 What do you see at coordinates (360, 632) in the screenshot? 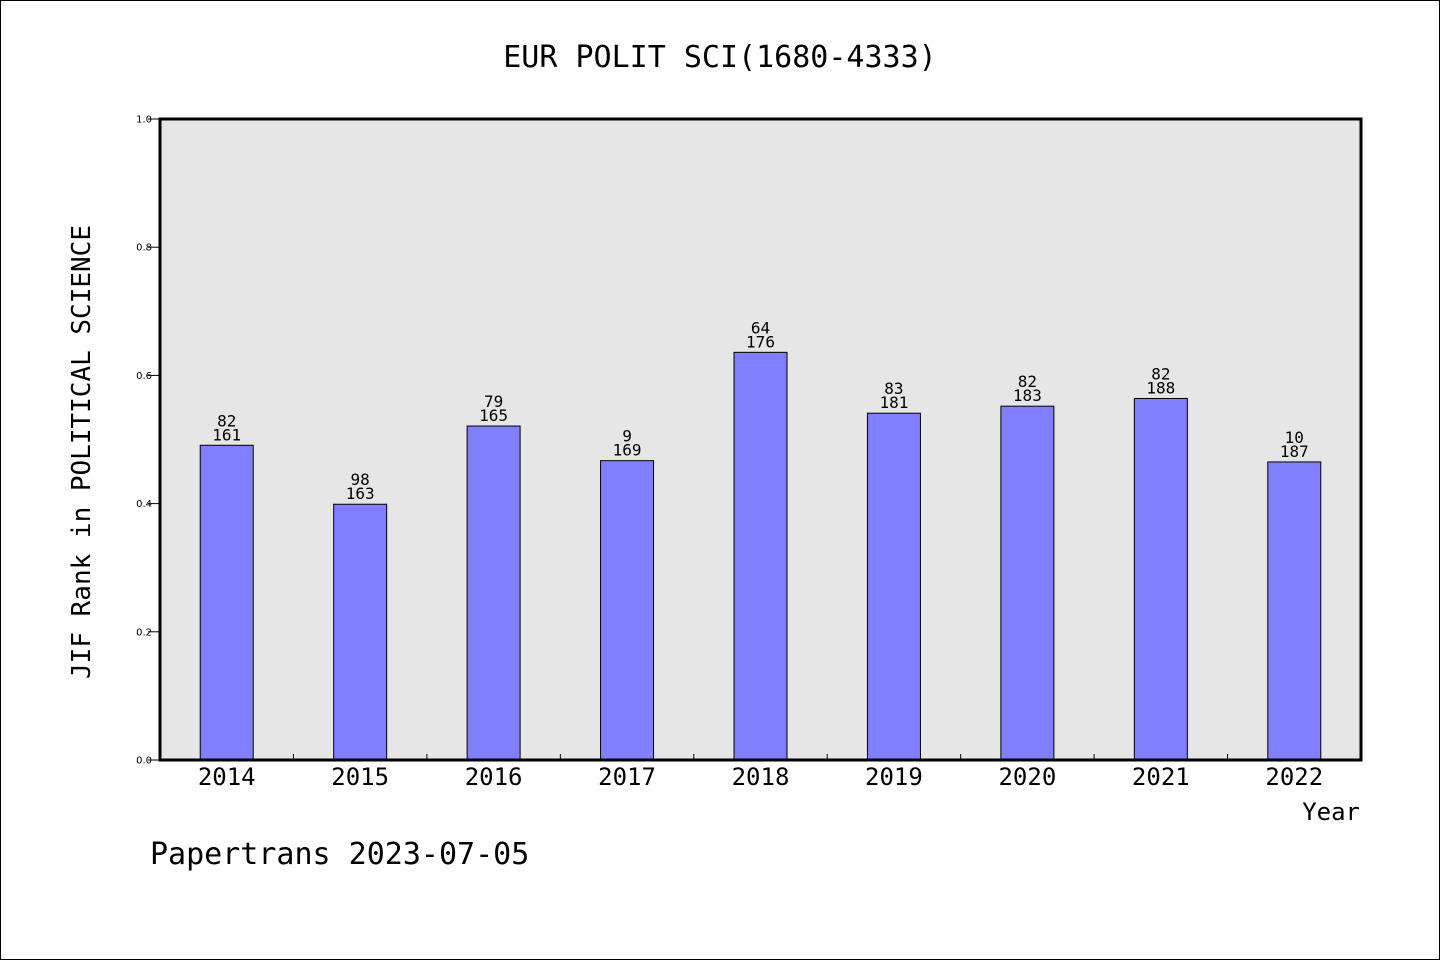
I see `bar-2015` at bounding box center [360, 632].